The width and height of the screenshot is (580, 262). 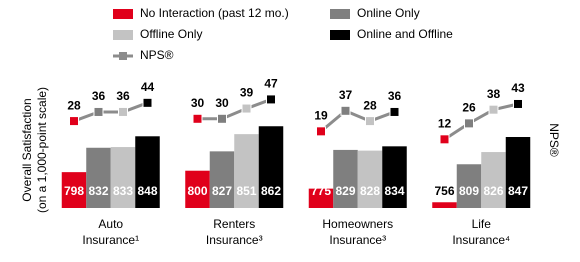 What do you see at coordinates (494, 94) in the screenshot?
I see `nps-value-label: 38` at bounding box center [494, 94].